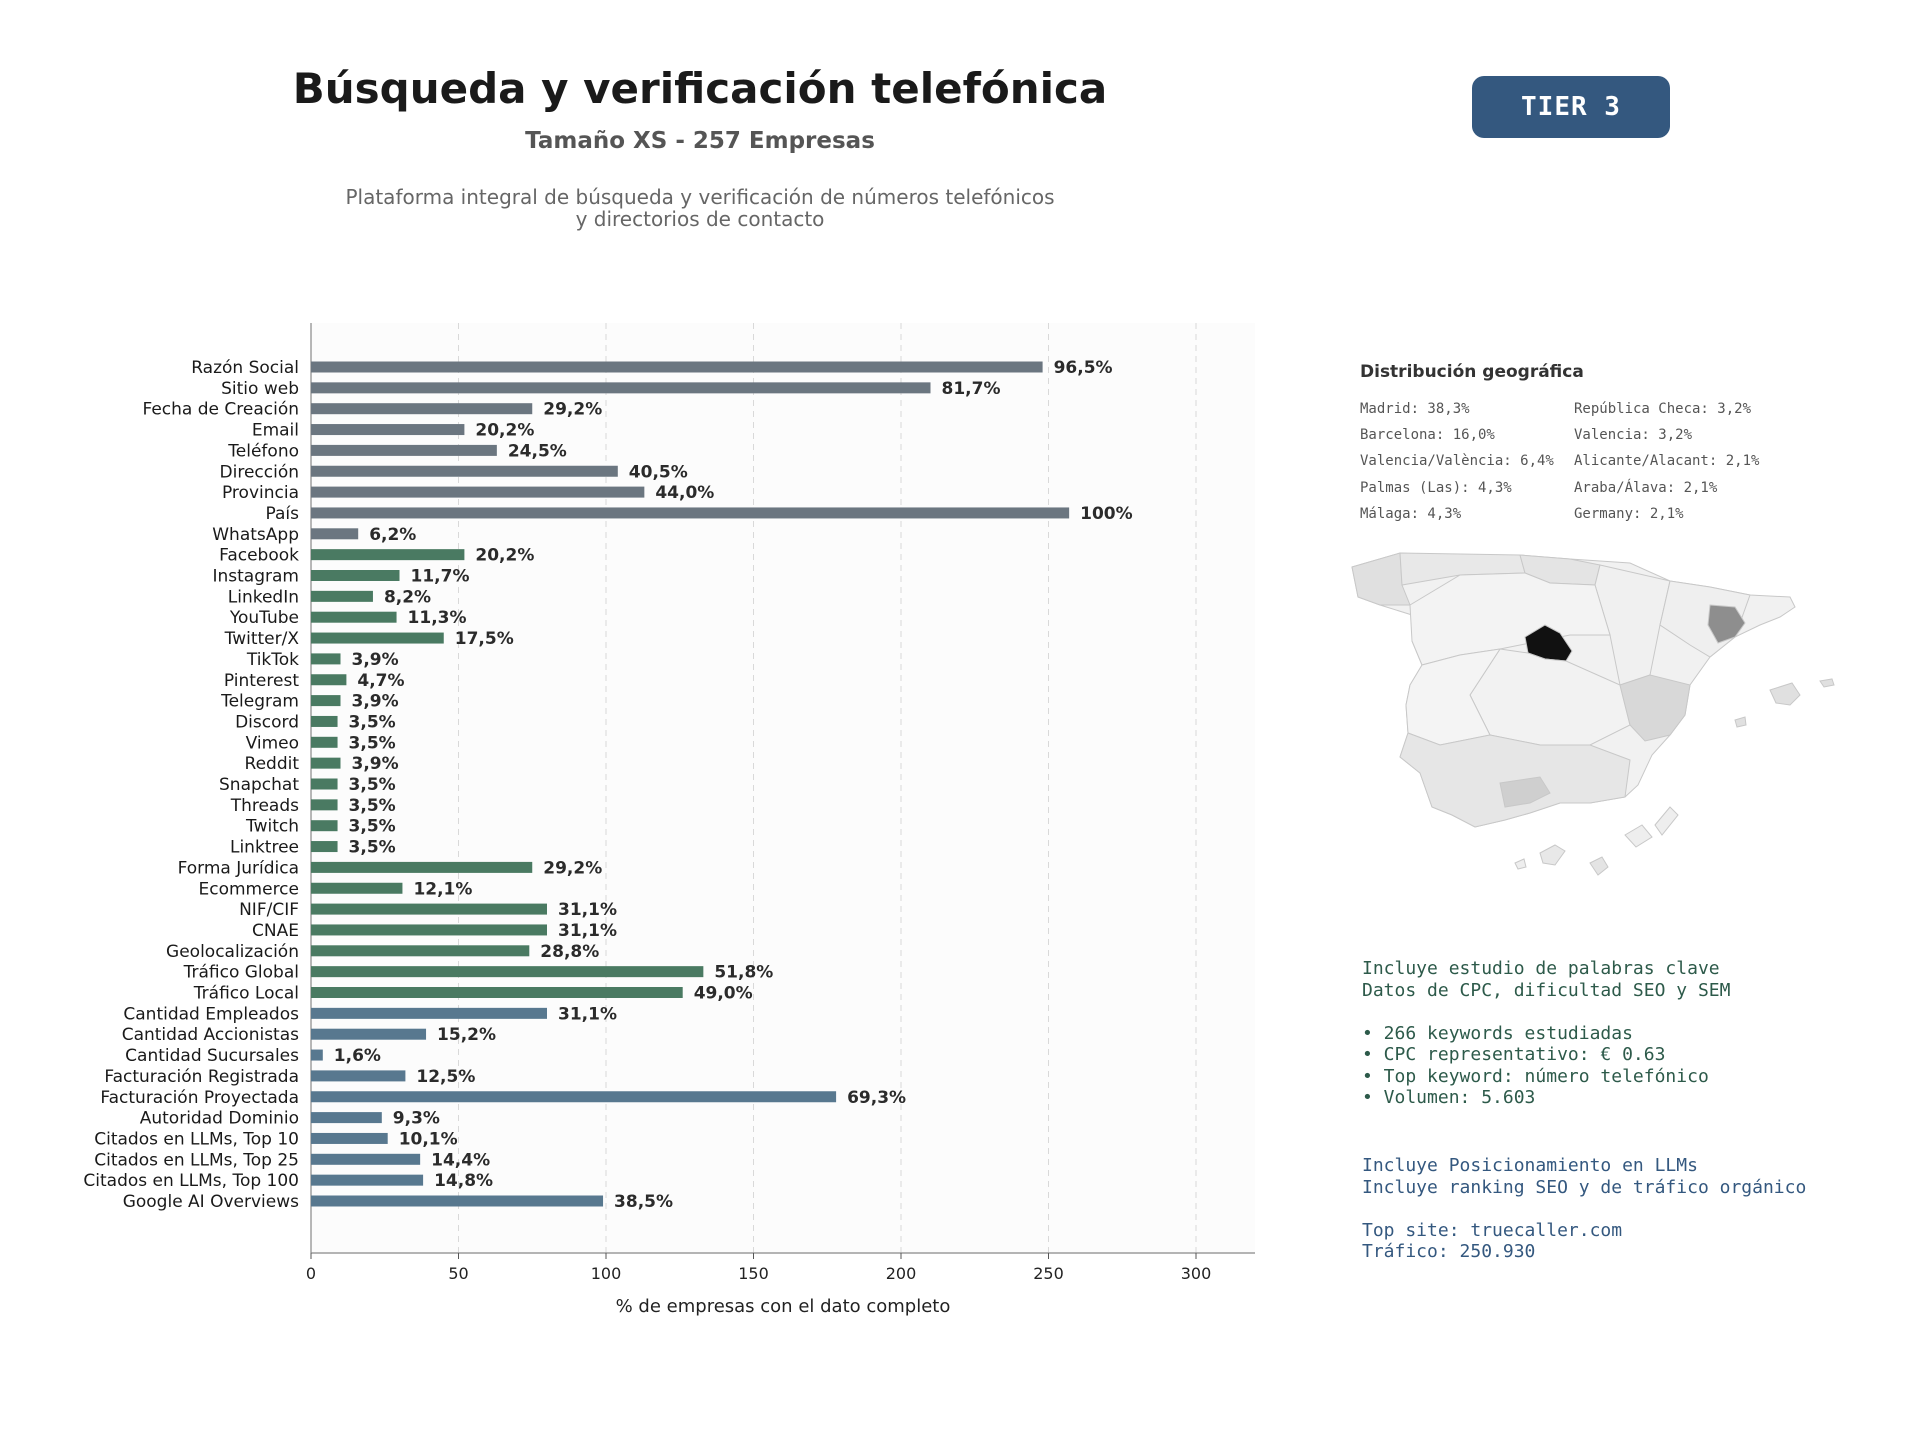  I want to click on geo-item: Valencia/València: 6,4%, so click(1457, 461).